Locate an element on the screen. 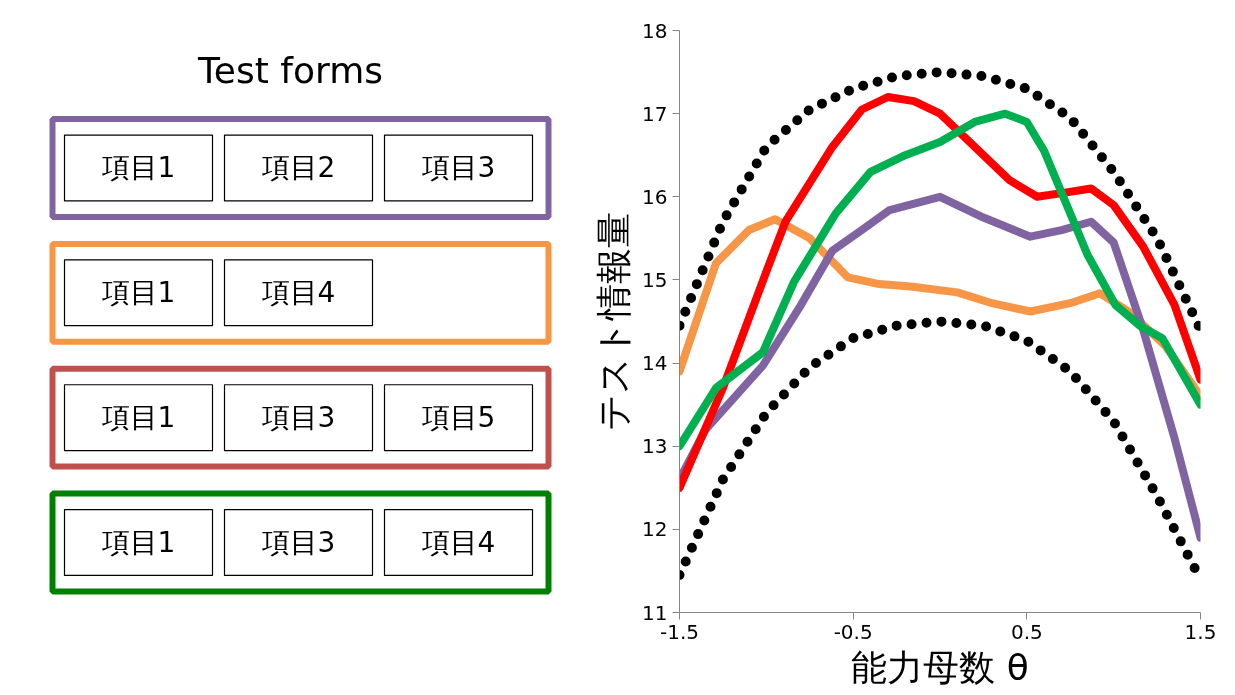 The height and width of the screenshot is (695, 1235). y-tick-label: 12 is located at coordinates (655, 529).